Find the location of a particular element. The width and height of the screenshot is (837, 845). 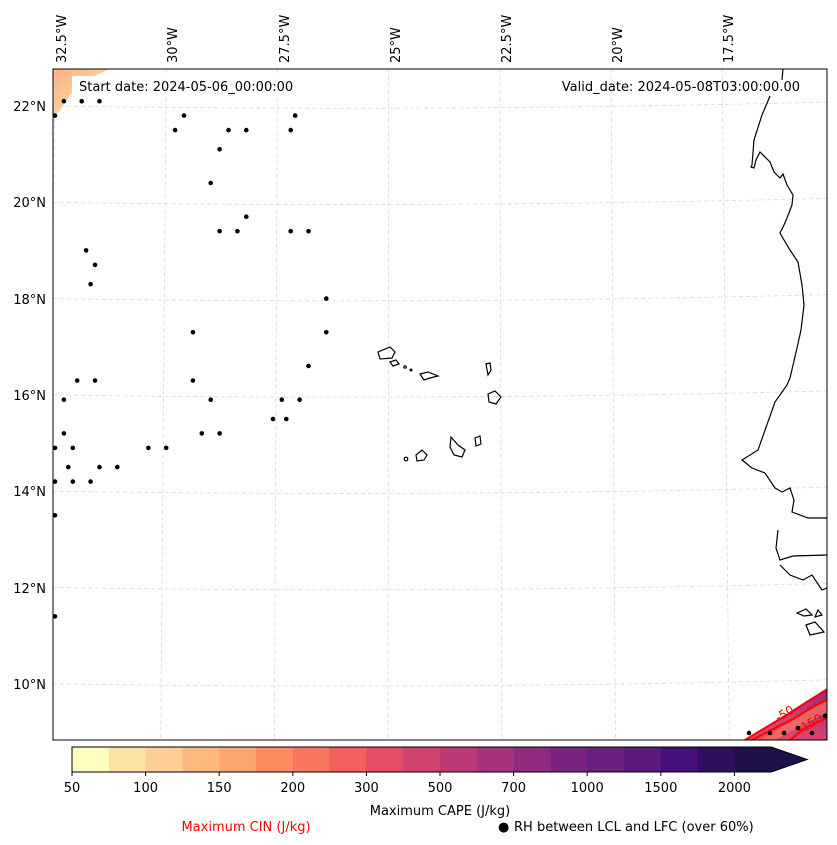

island-islet is located at coordinates (411, 370).